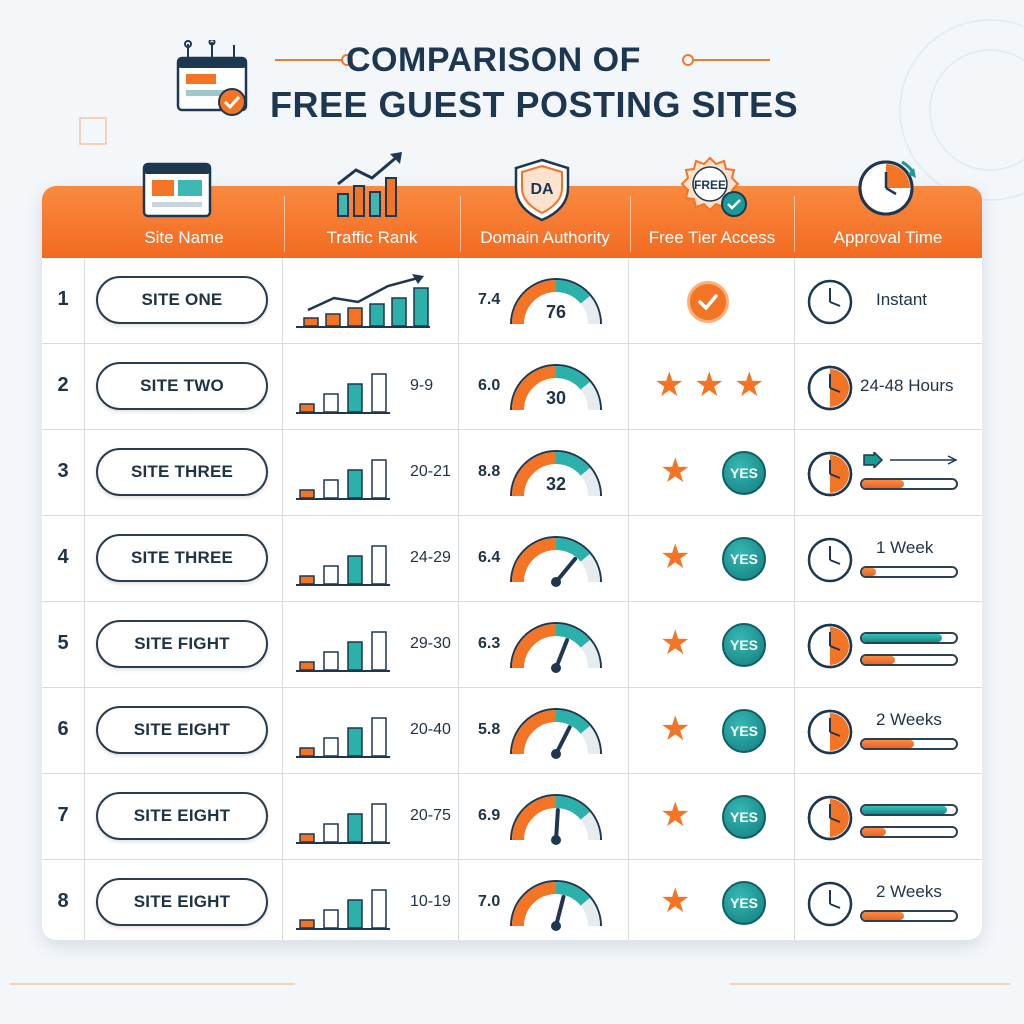 The height and width of the screenshot is (1024, 1024). Describe the element at coordinates (422, 385) in the screenshot. I see `traffic-range: 9-9` at that location.